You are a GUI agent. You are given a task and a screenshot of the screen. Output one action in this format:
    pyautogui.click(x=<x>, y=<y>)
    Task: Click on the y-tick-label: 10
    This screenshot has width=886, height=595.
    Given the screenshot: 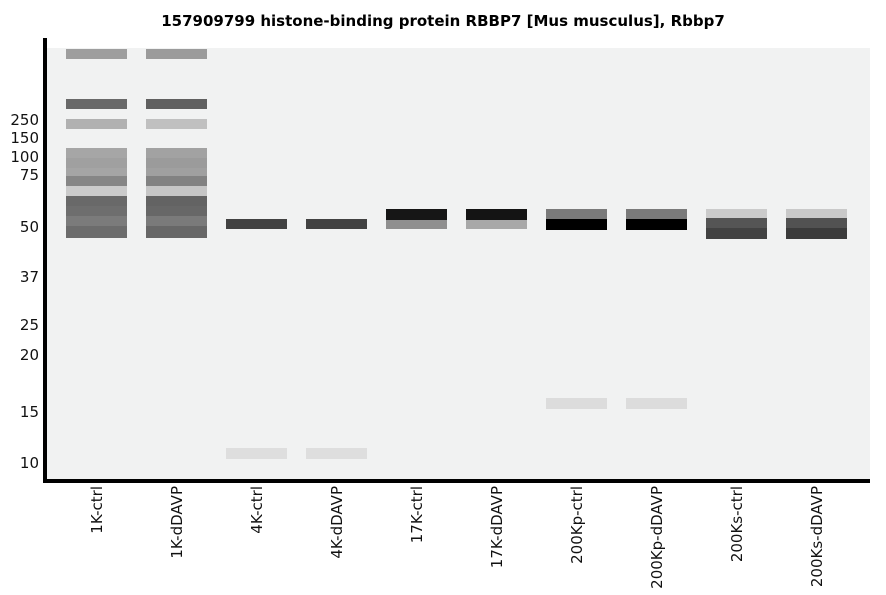 What is the action you would take?
    pyautogui.click(x=29, y=463)
    